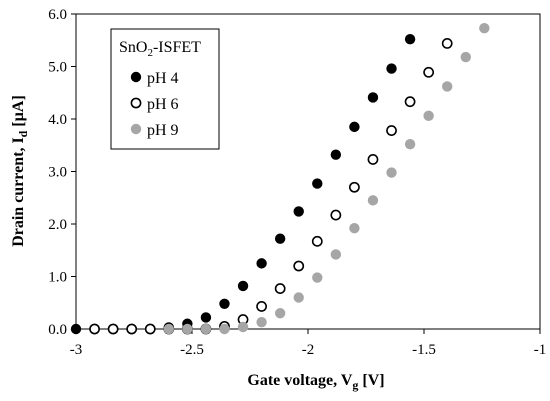 This screenshot has height=401, width=550. What do you see at coordinates (424, 350) in the screenshot?
I see `x-tick-label: -1.5` at bounding box center [424, 350].